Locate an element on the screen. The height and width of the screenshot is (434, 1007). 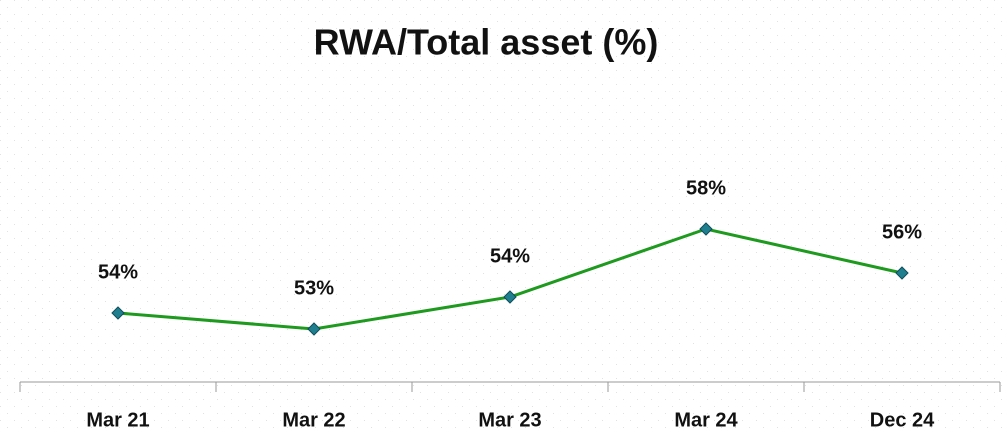
x-tick-label: Mar 24 is located at coordinates (706, 420).